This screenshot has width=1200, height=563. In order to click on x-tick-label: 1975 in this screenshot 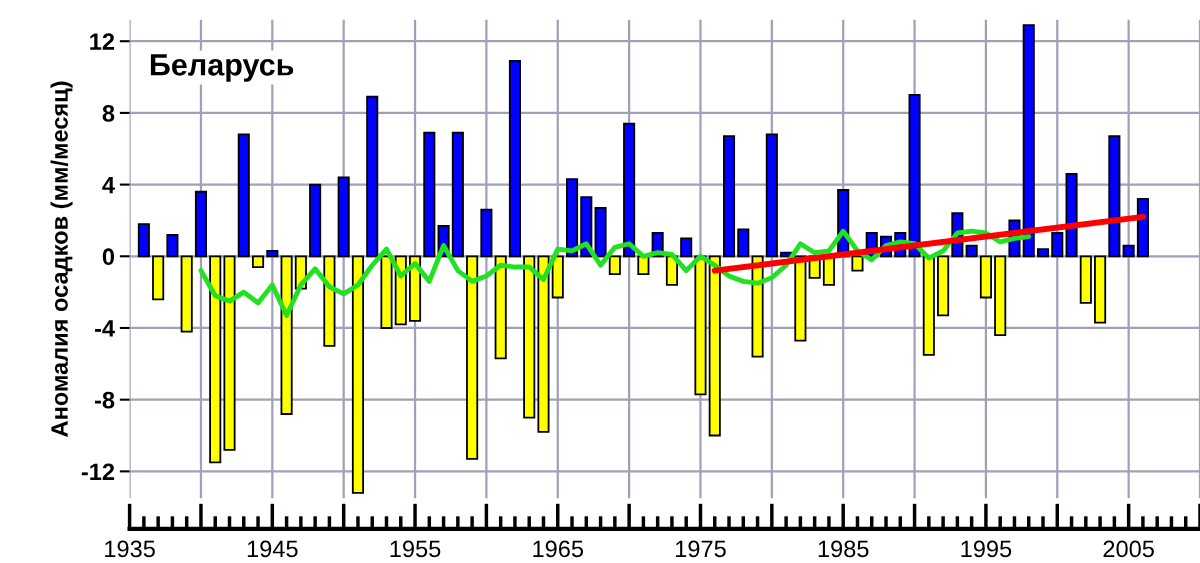, I will do `click(701, 549)`.